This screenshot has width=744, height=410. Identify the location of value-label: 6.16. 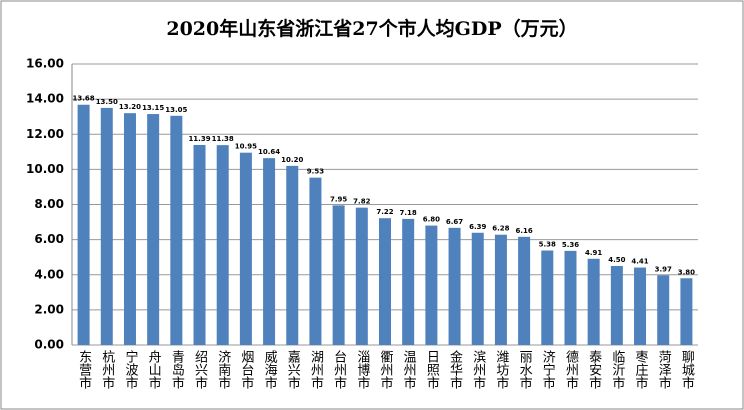
(523, 231).